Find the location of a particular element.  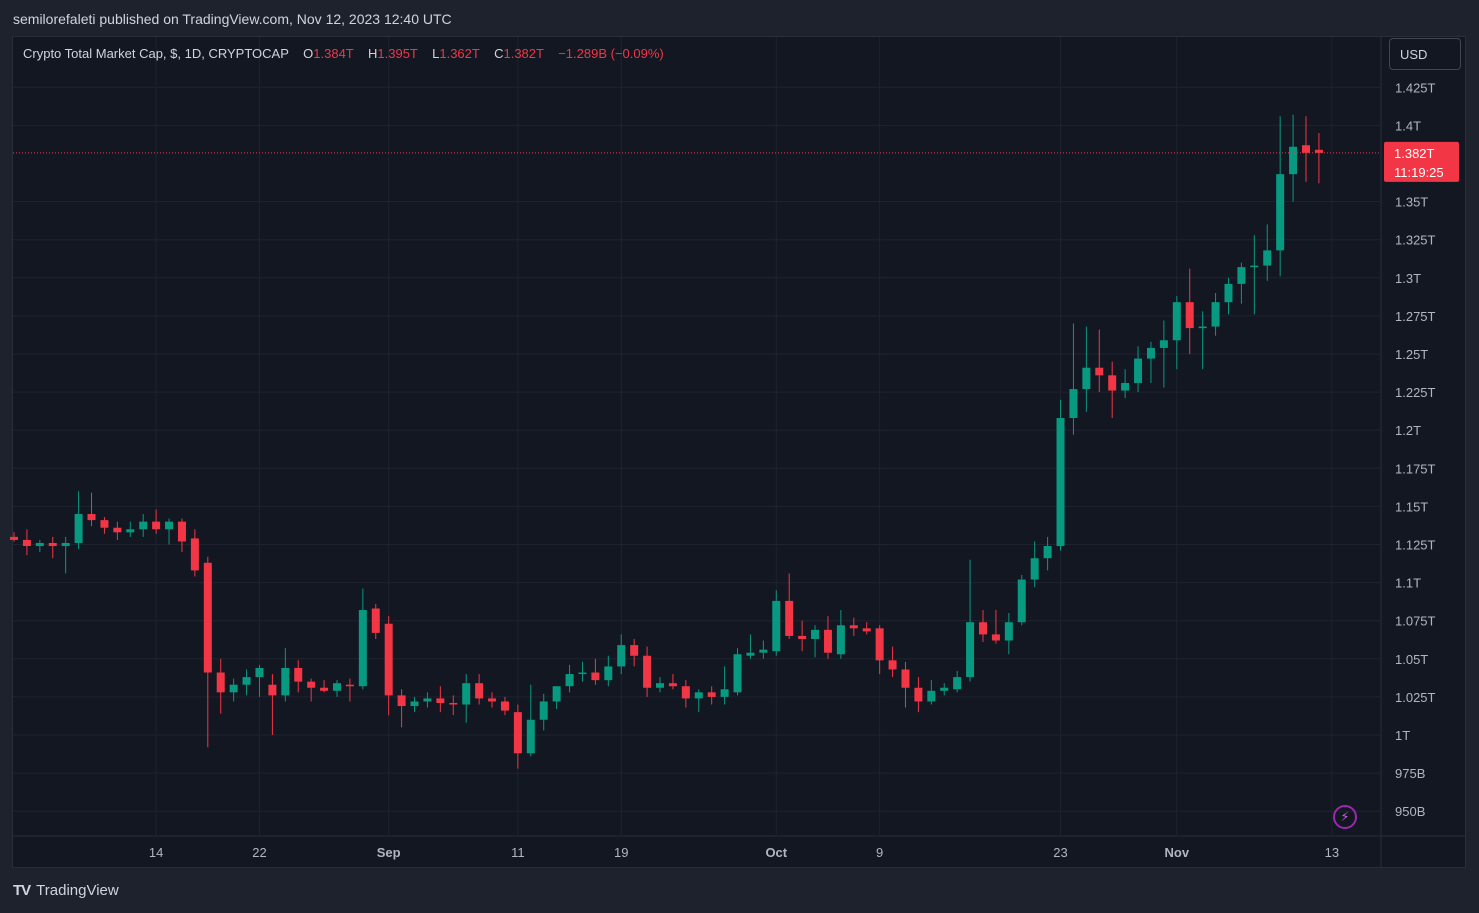

y-tick-label: 1.275T is located at coordinates (1415, 316).